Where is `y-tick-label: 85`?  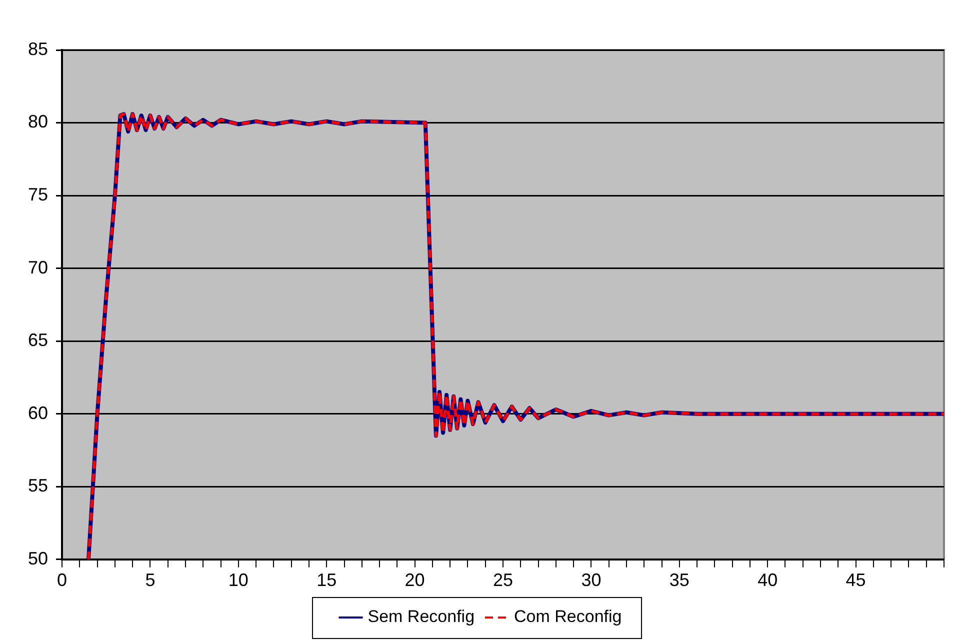 y-tick-label: 85 is located at coordinates (38, 48).